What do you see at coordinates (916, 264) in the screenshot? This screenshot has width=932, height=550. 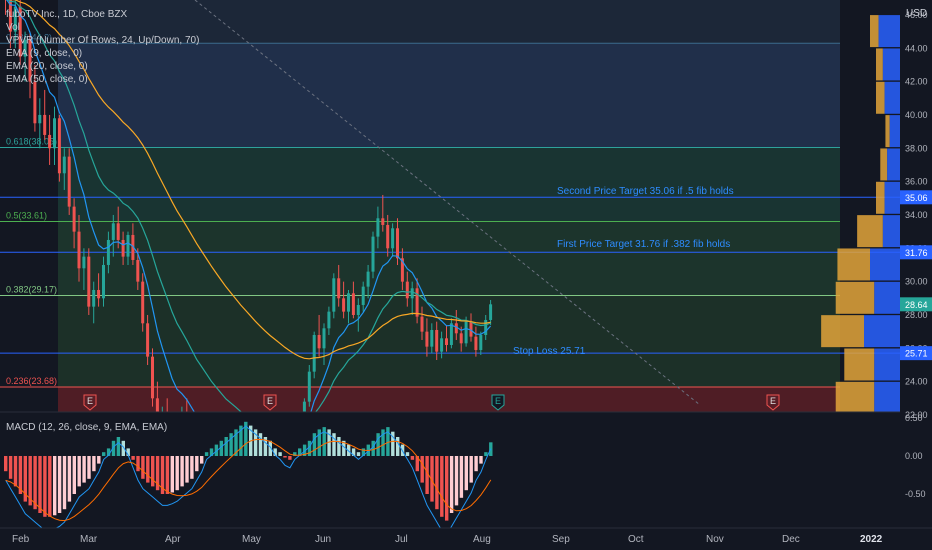 I see `price-axis` at bounding box center [916, 264].